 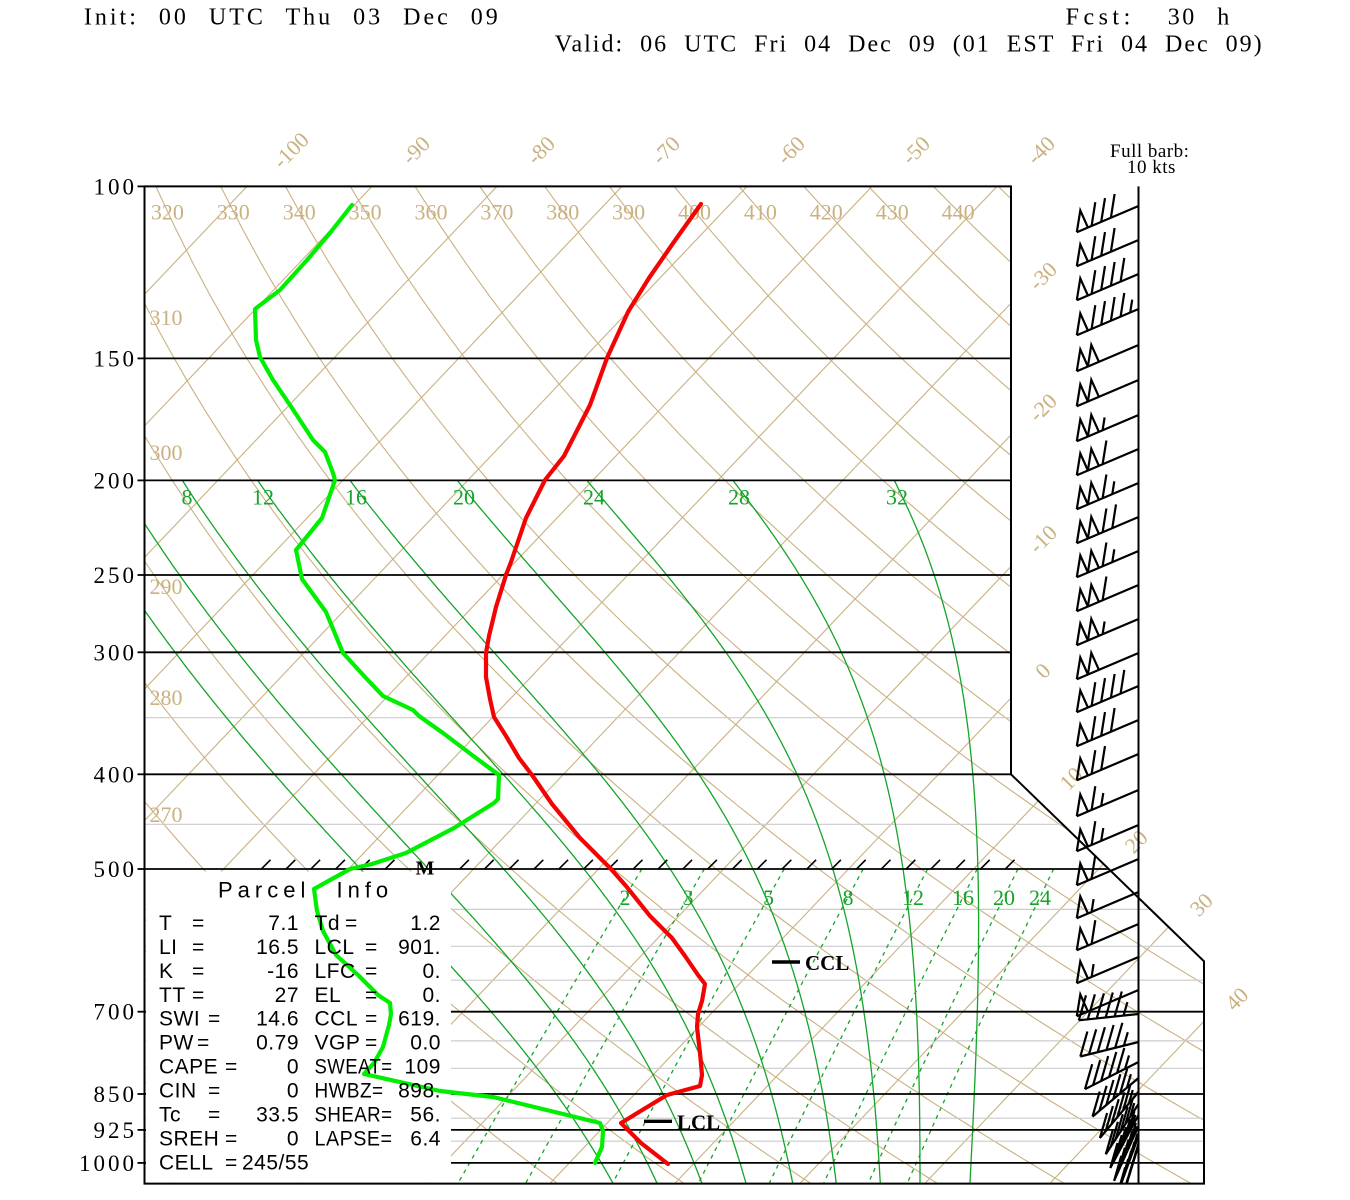 I want to click on svg-text: 850, so click(x=116, y=1094).